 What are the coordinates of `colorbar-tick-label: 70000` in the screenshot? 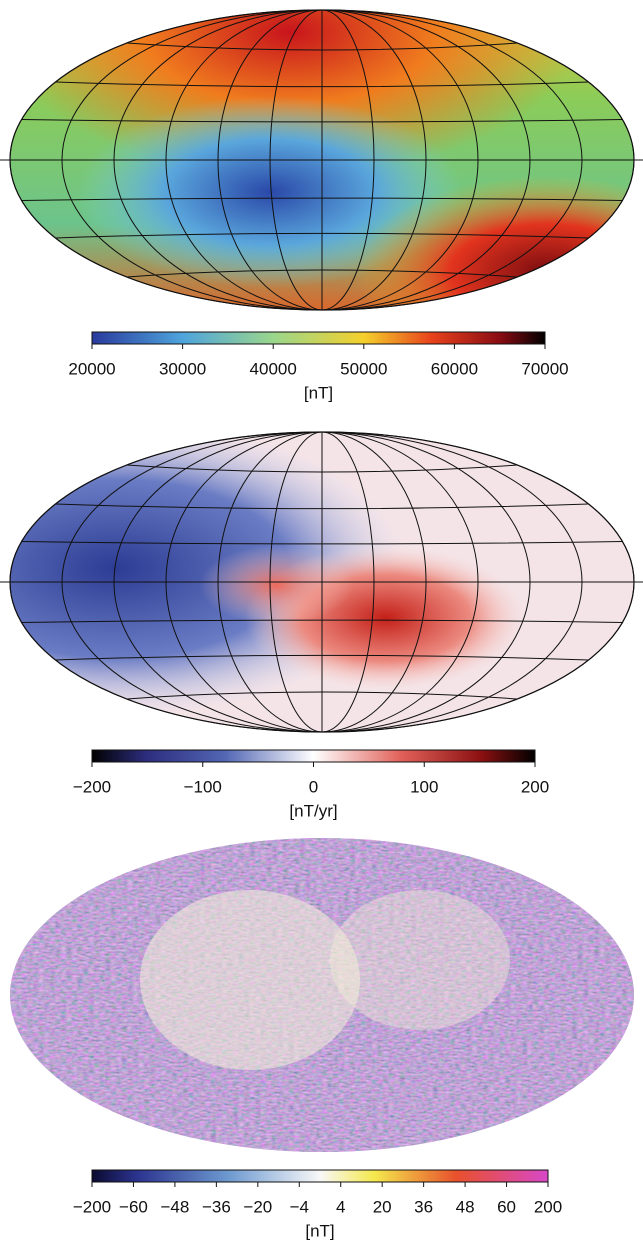 It's located at (544, 368).